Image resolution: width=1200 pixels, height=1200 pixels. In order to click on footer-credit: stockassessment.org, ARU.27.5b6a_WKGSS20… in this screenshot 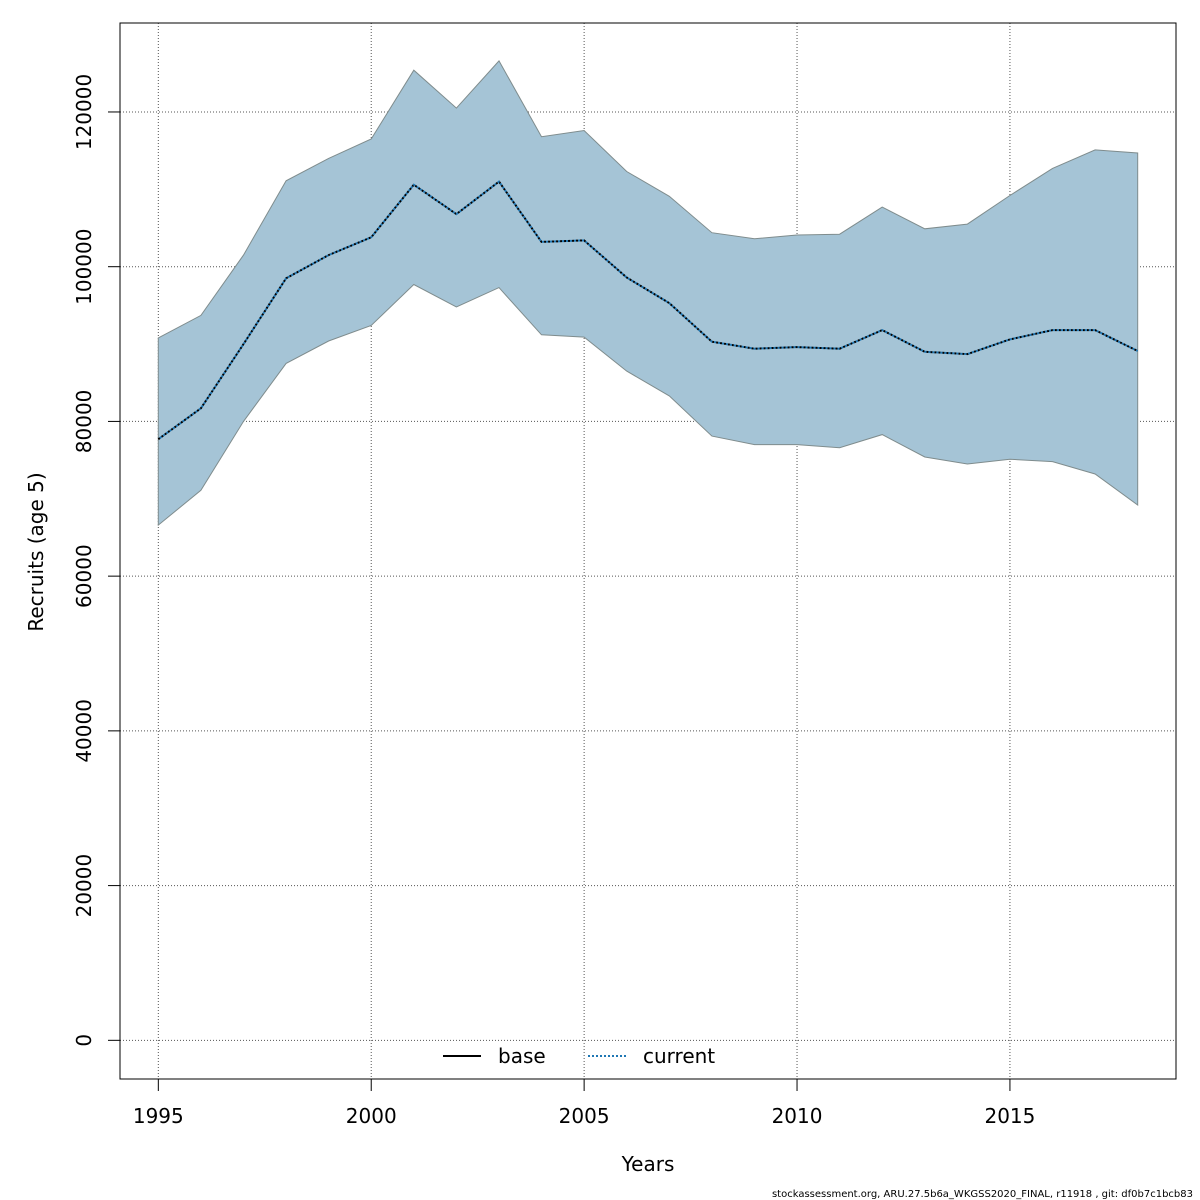, I will do `click(982, 1194)`.